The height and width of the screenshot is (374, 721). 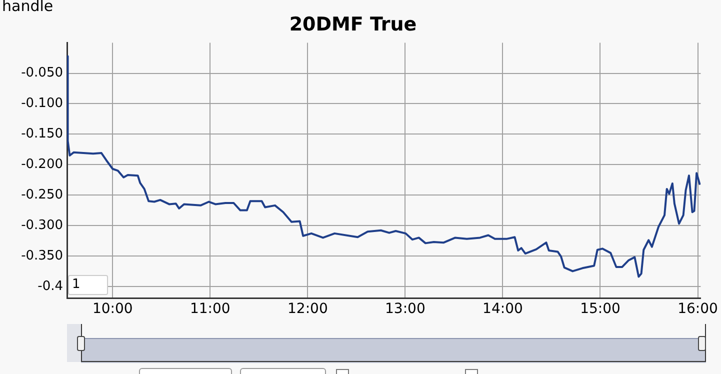 What do you see at coordinates (42, 225) in the screenshot?
I see `y-tick-label: -0.300` at bounding box center [42, 225].